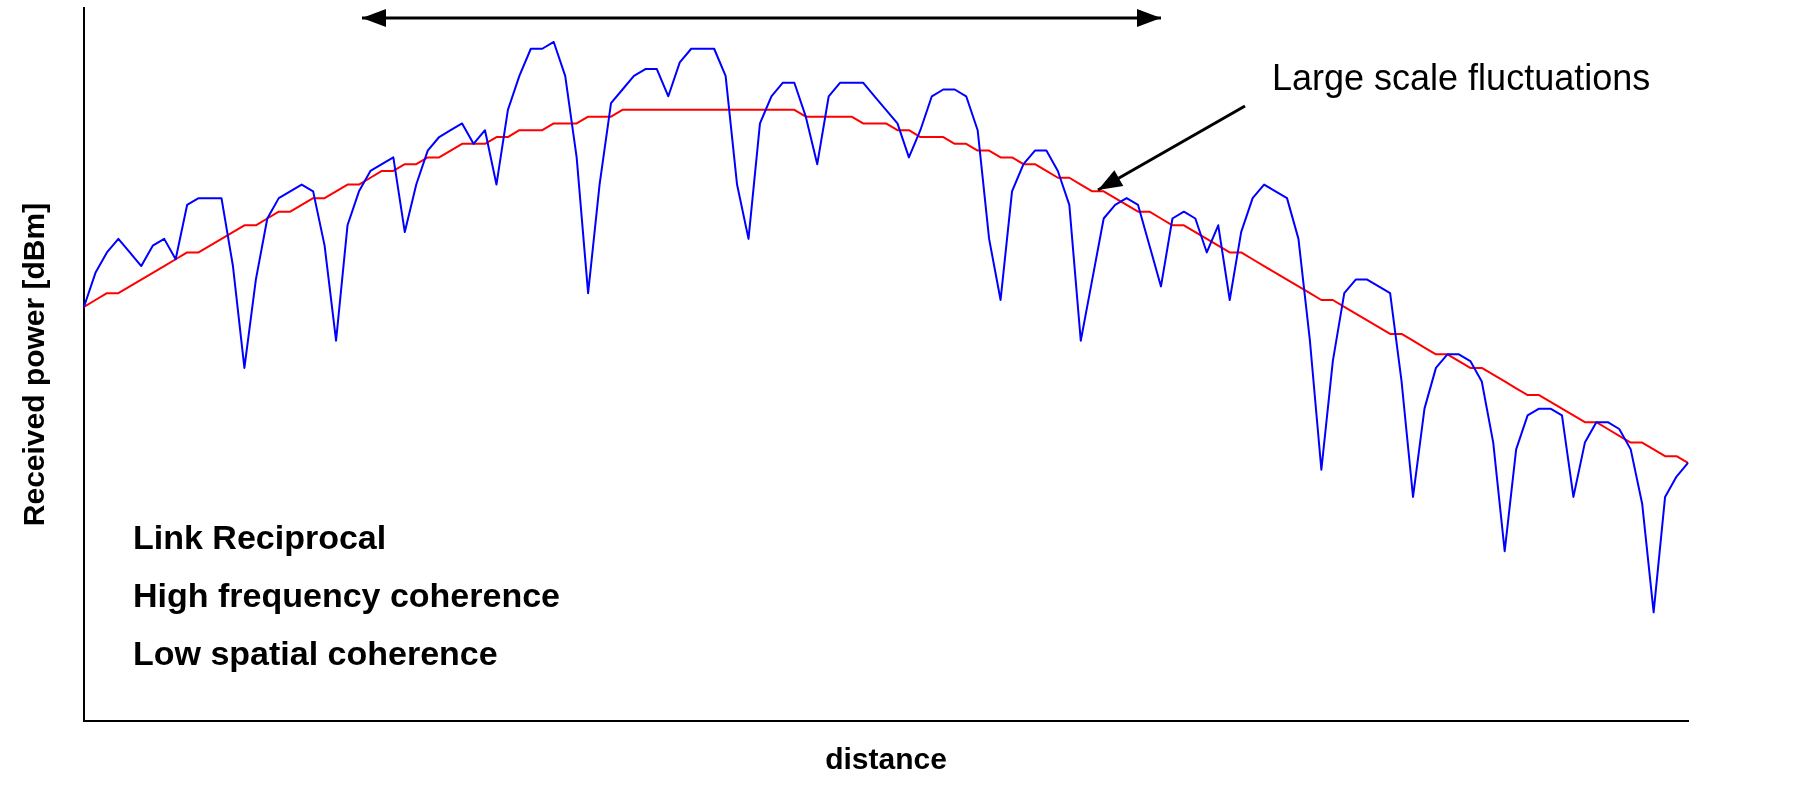  What do you see at coordinates (886, 759) in the screenshot?
I see `x-axis-title: distance` at bounding box center [886, 759].